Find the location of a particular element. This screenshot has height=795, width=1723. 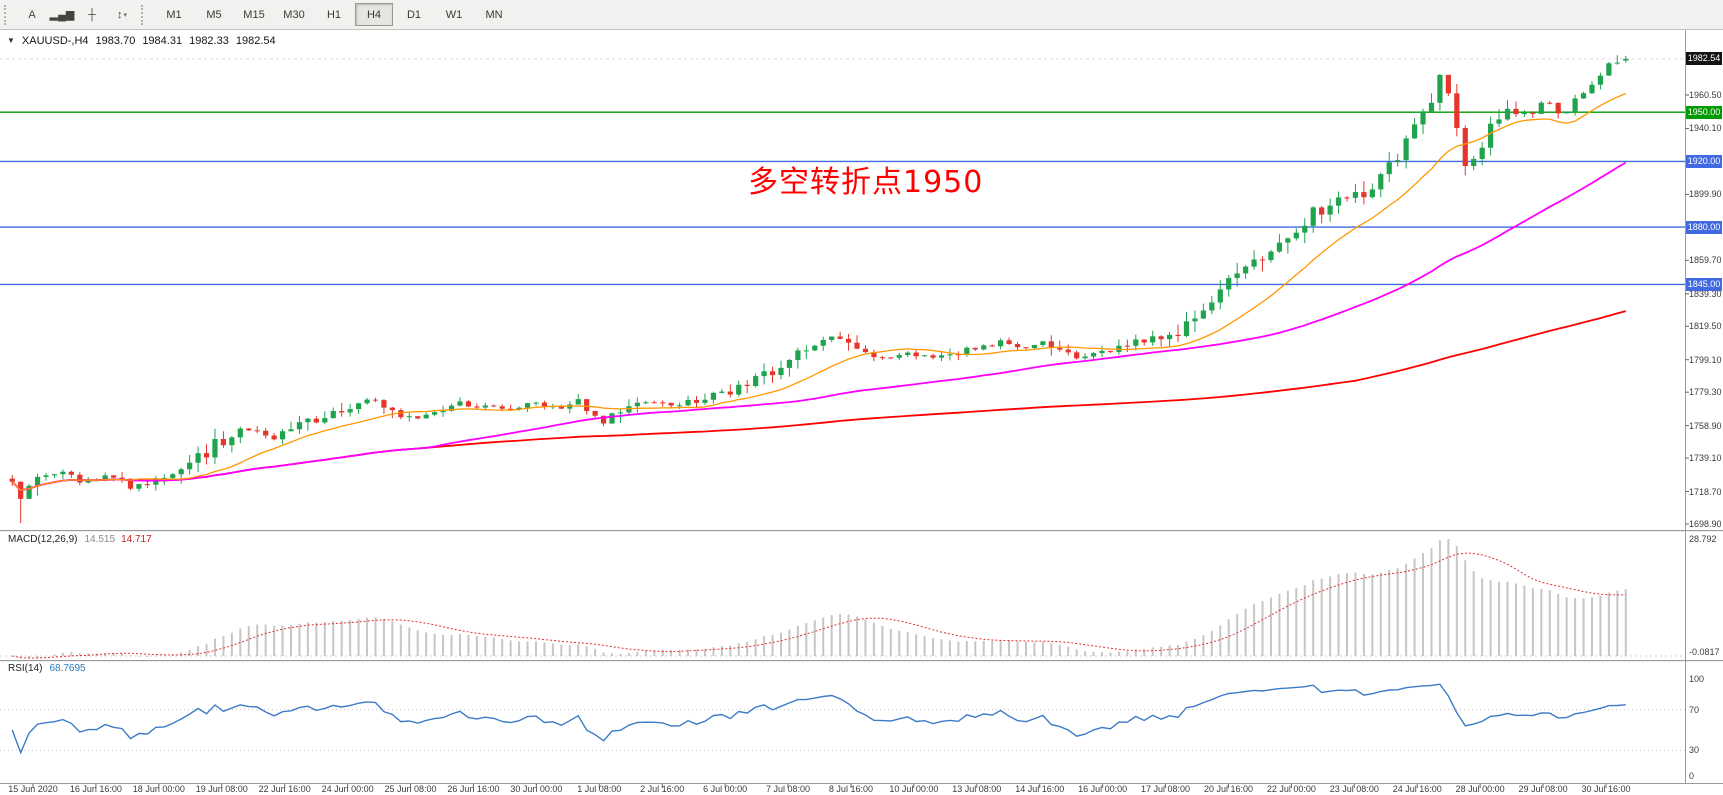

macd-axis-min: -0.0817 is located at coordinates (1704, 652).